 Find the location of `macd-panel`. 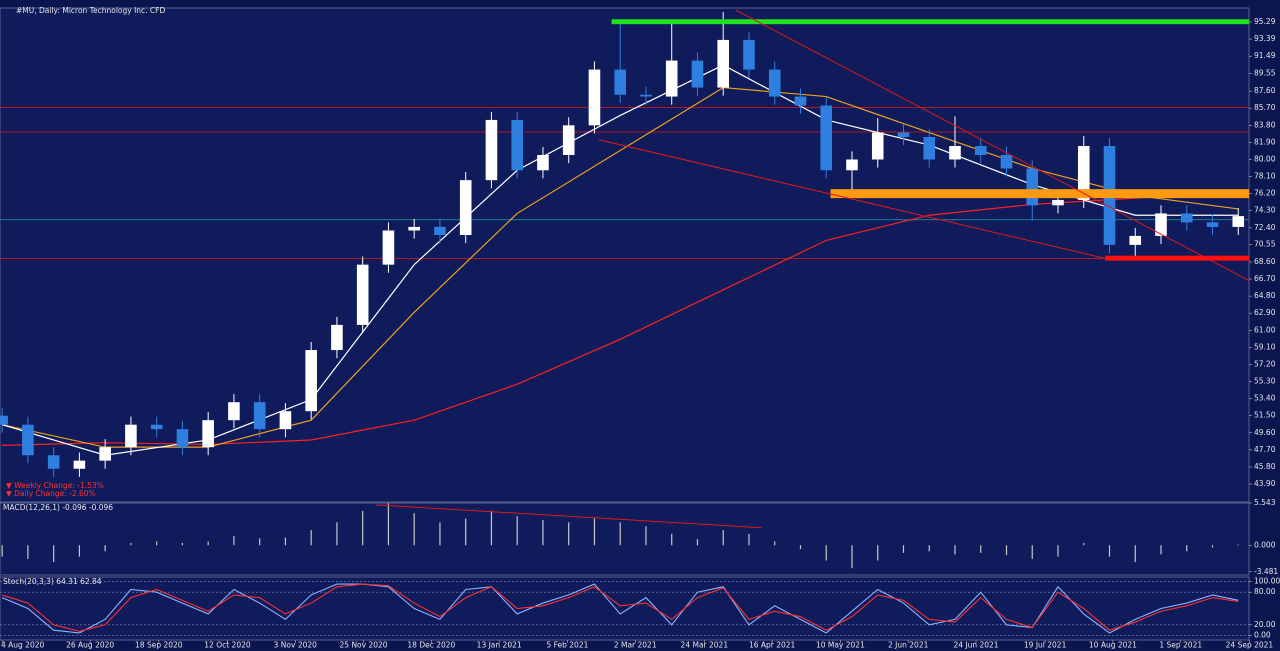

macd-panel is located at coordinates (625, 539).